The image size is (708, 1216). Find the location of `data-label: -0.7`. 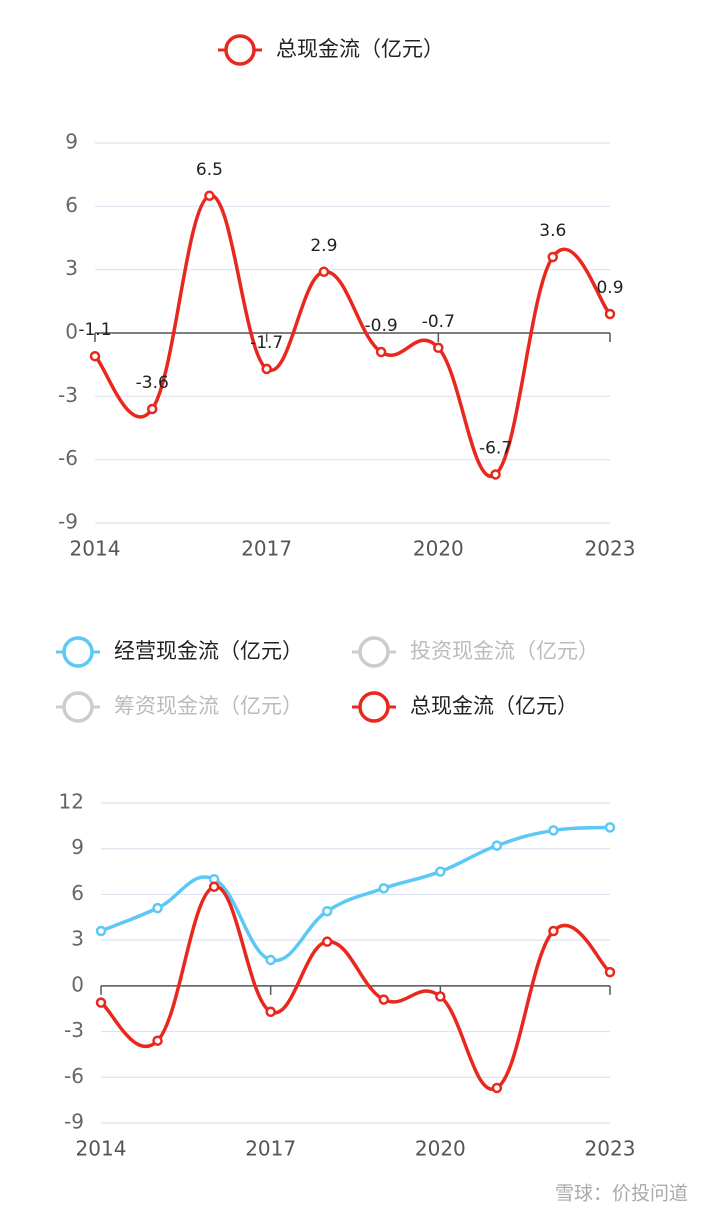

data-label: -0.7 is located at coordinates (438, 322).